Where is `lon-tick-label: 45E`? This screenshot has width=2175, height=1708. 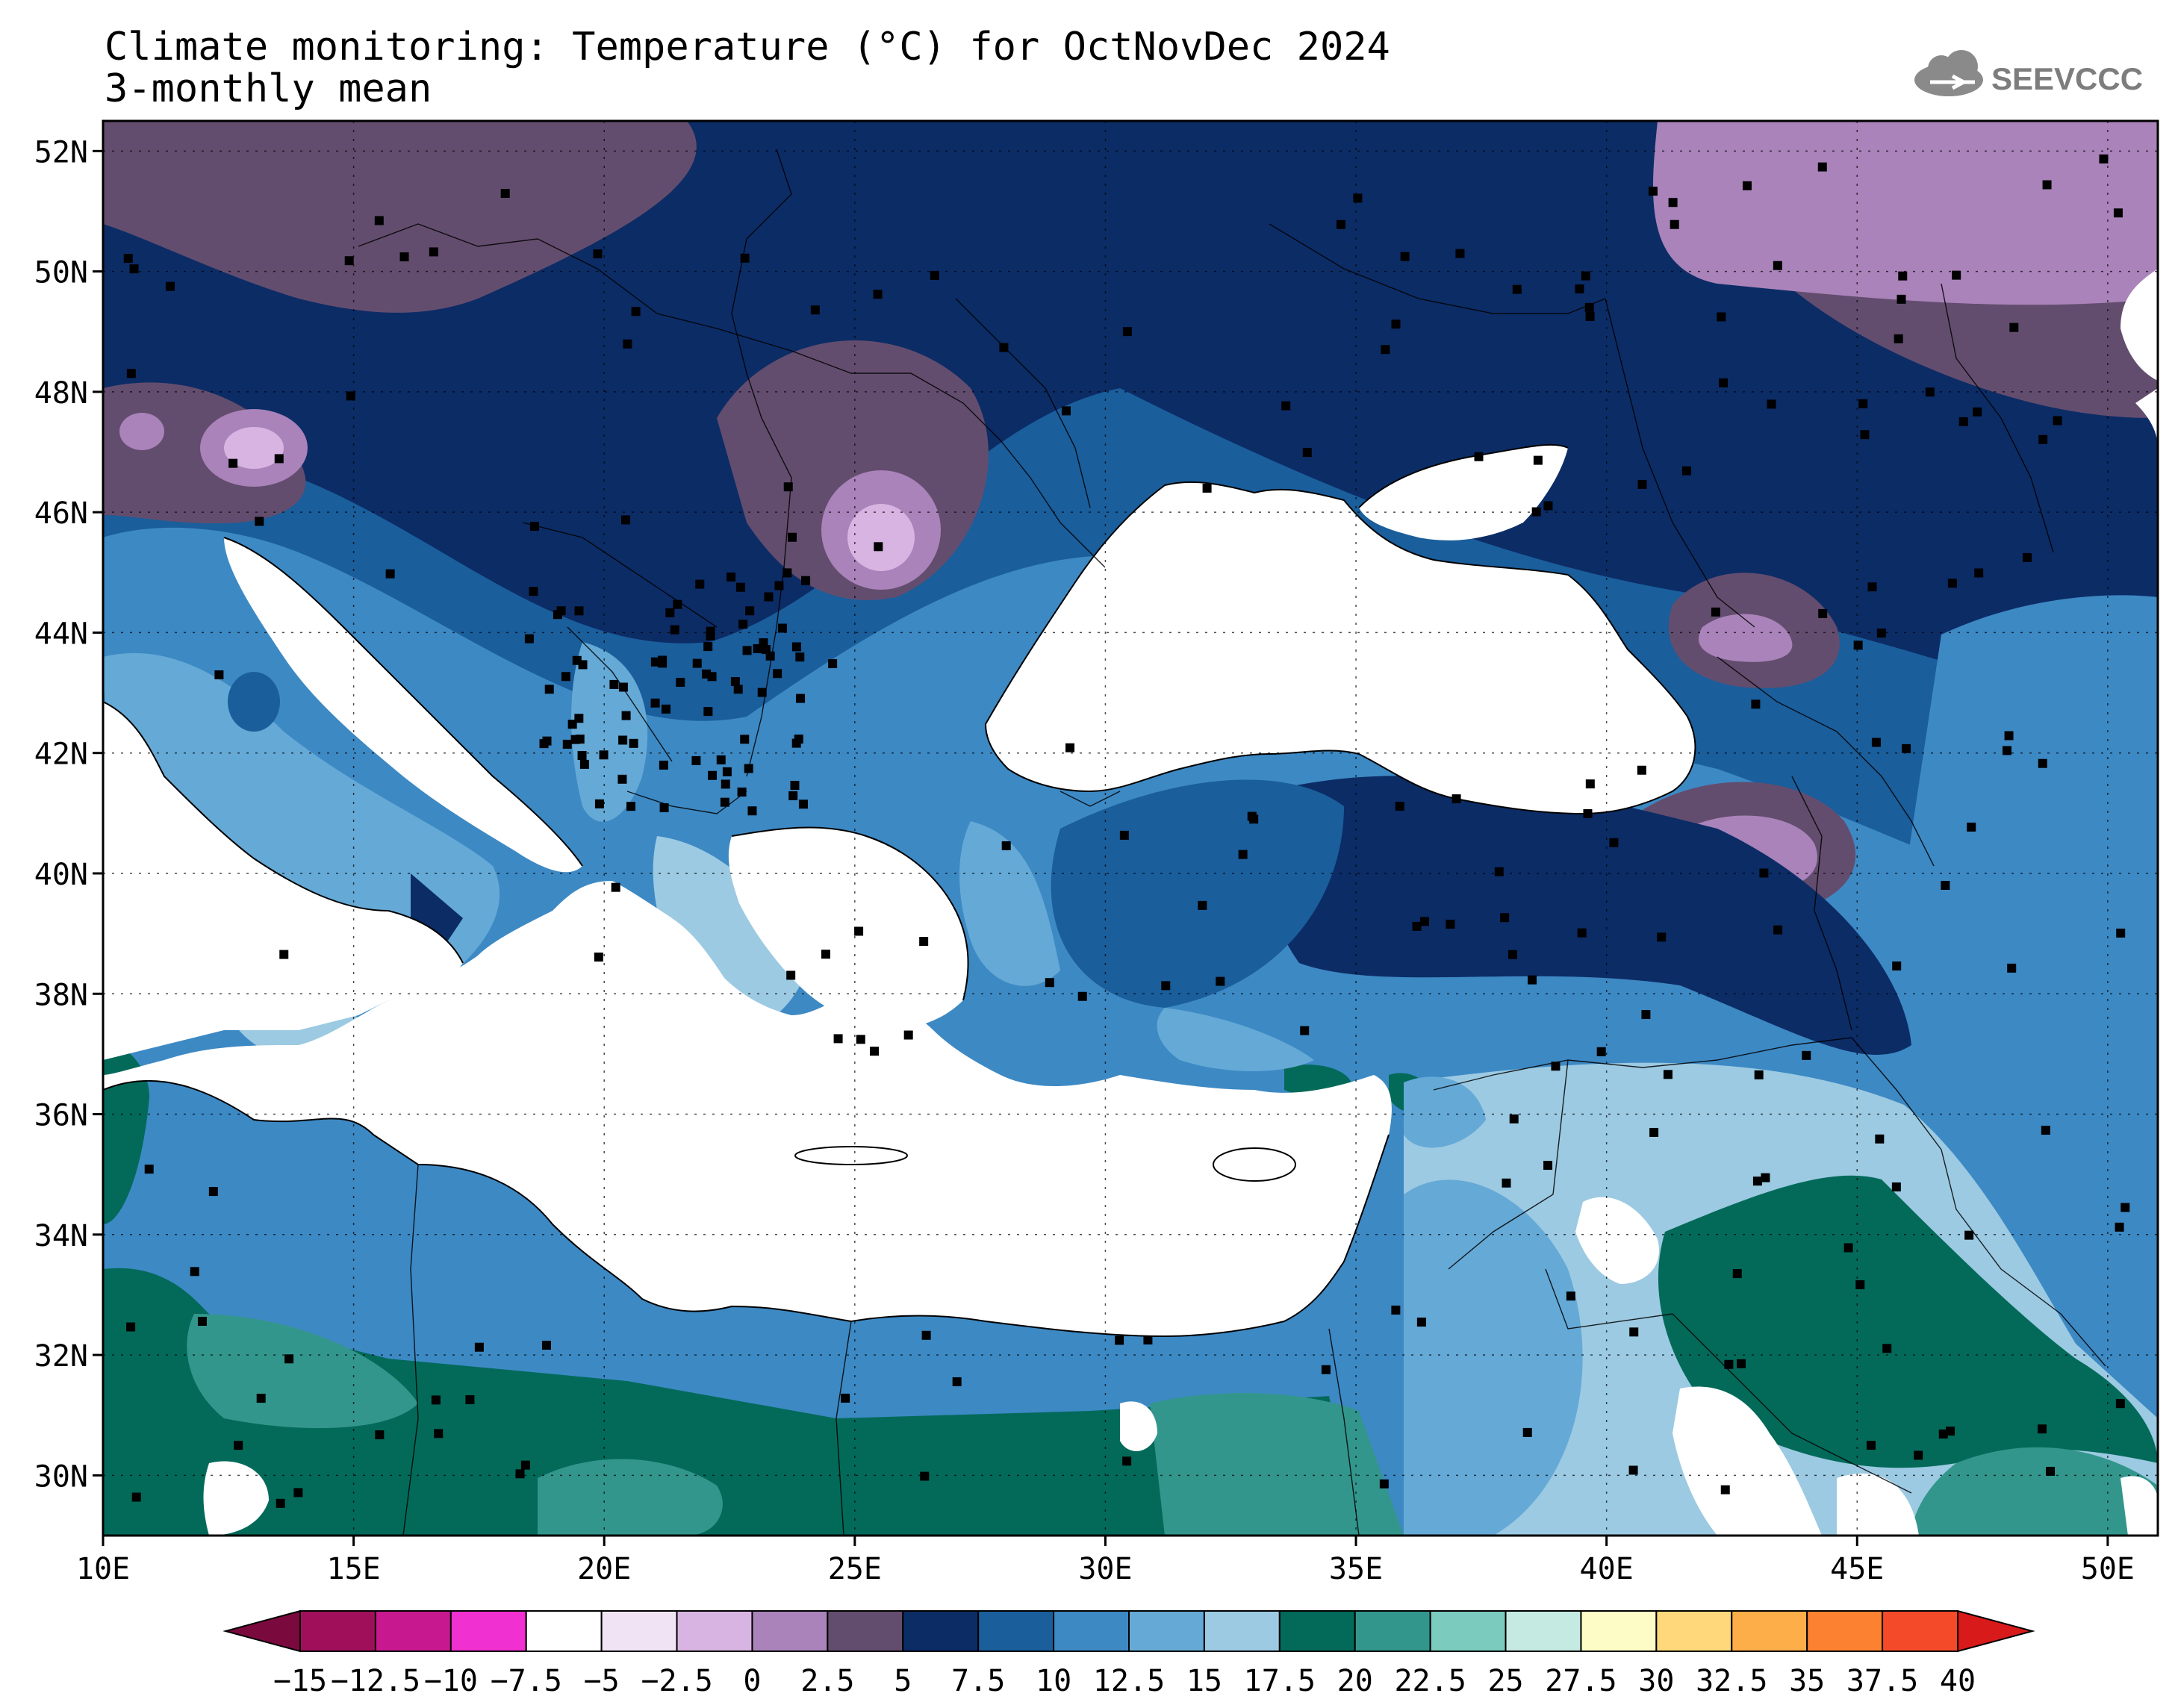 lon-tick-label: 45E is located at coordinates (1857, 1569).